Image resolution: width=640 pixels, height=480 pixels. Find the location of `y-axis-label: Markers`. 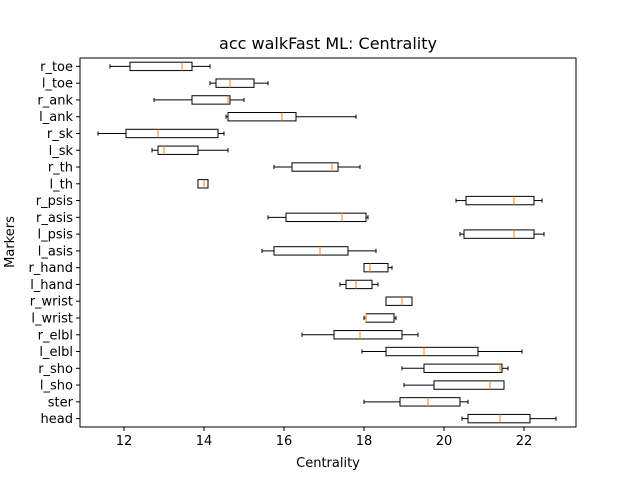

y-axis-label: Markers is located at coordinates (10, 242).